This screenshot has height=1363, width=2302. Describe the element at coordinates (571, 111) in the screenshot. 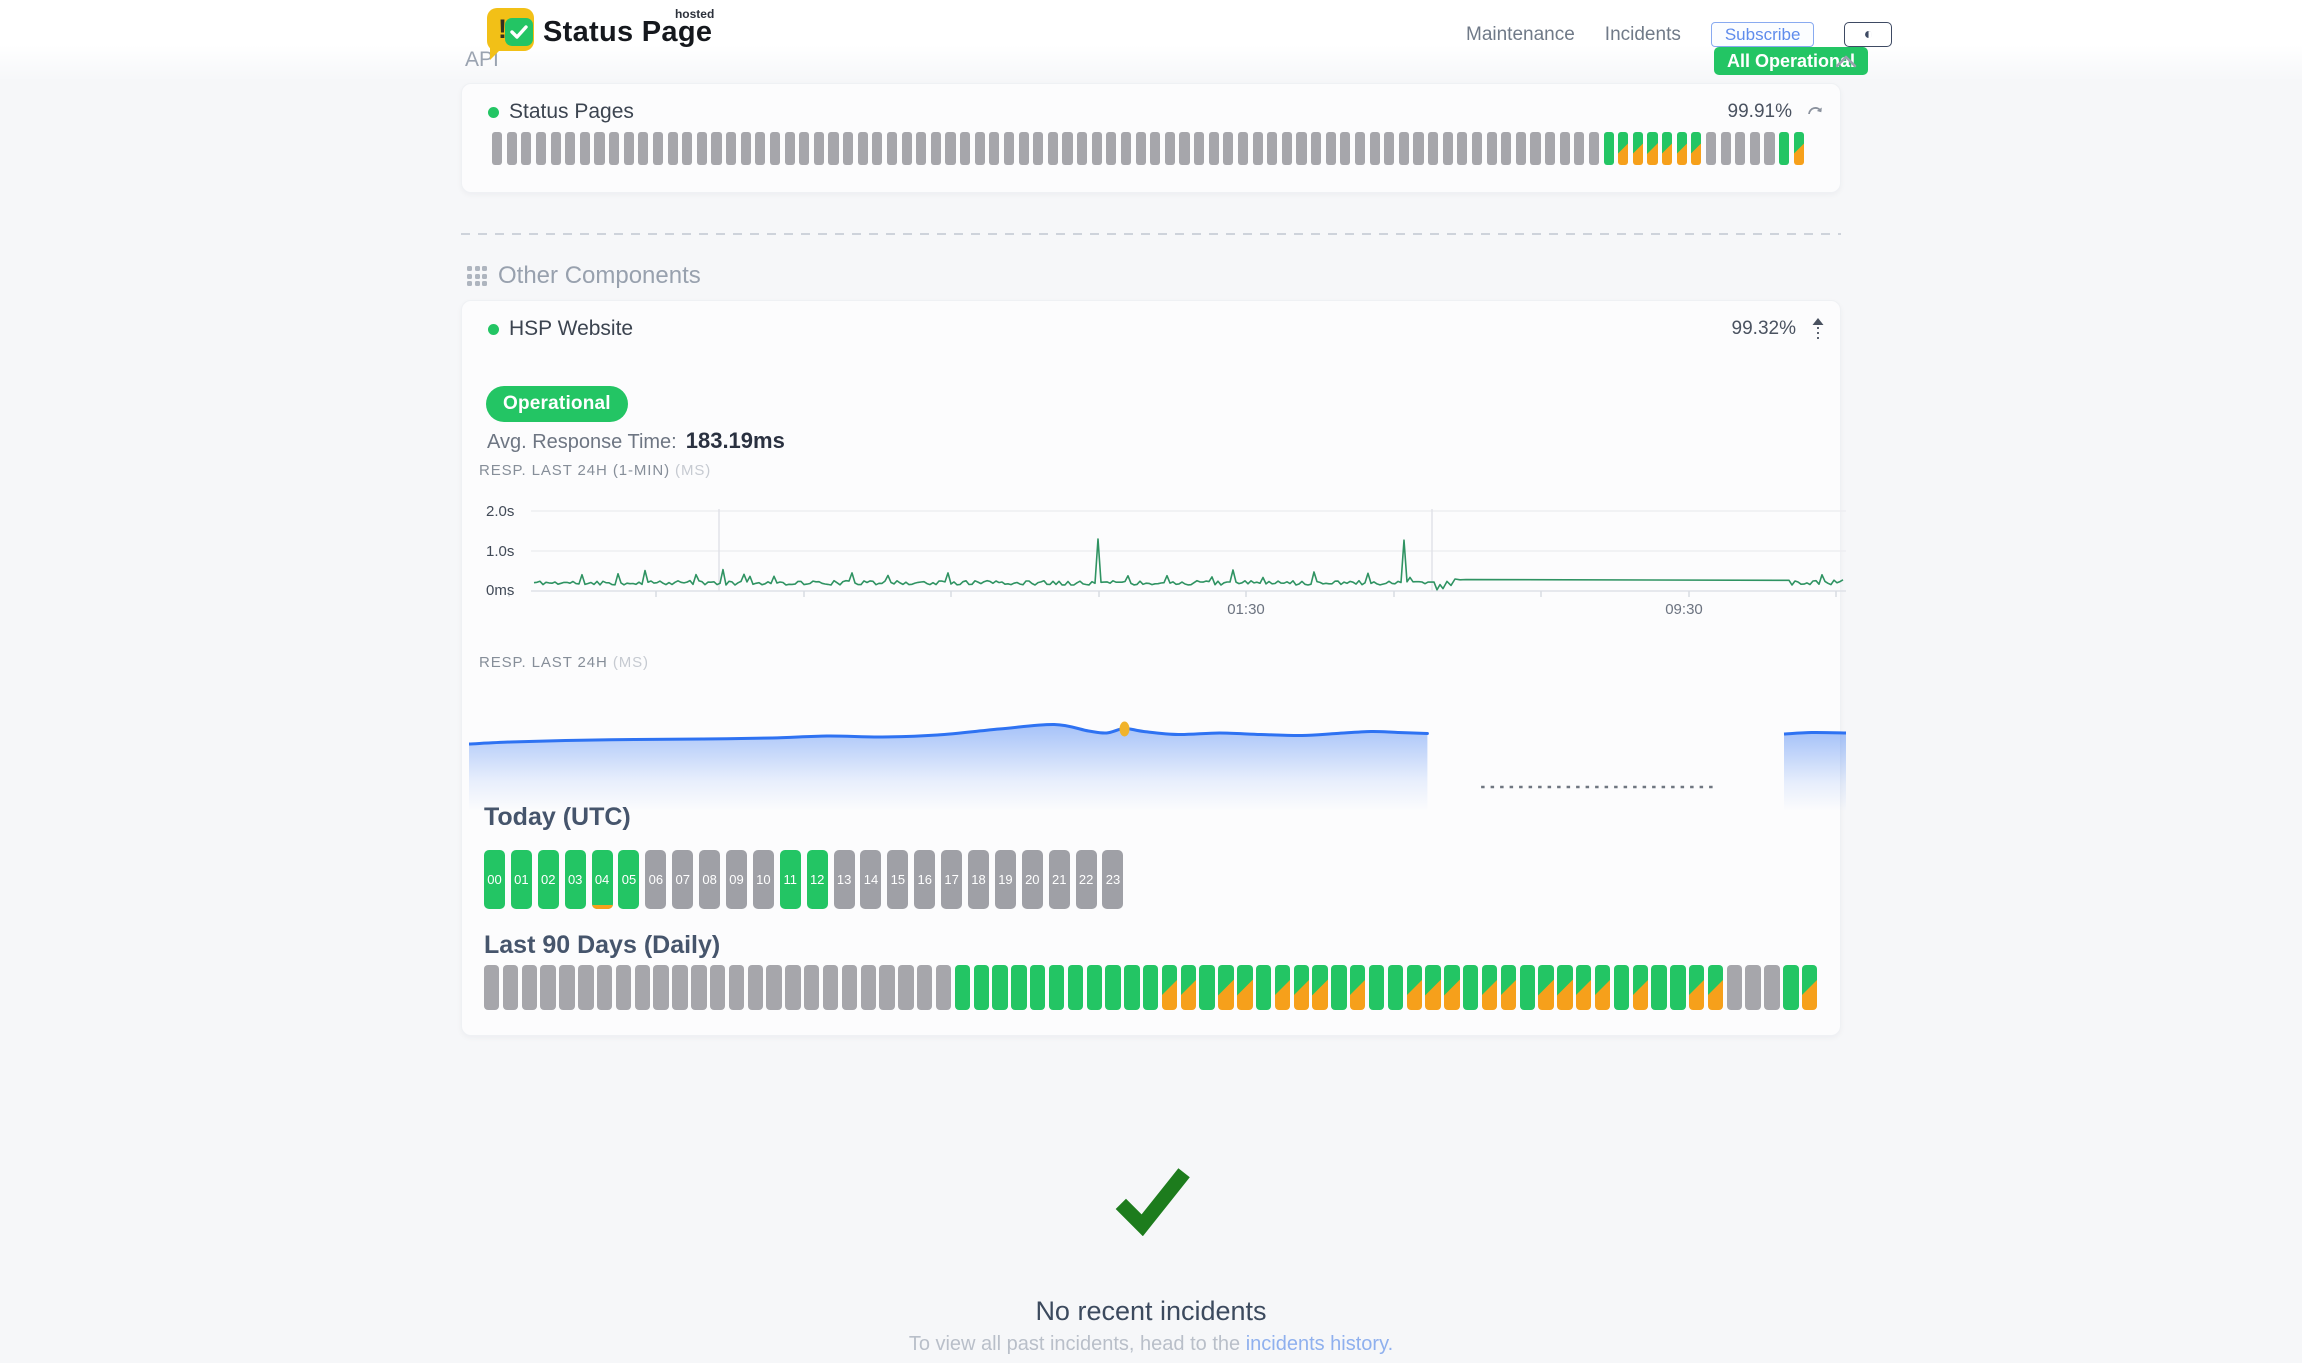

I see `component-name: Status Pages` at that location.